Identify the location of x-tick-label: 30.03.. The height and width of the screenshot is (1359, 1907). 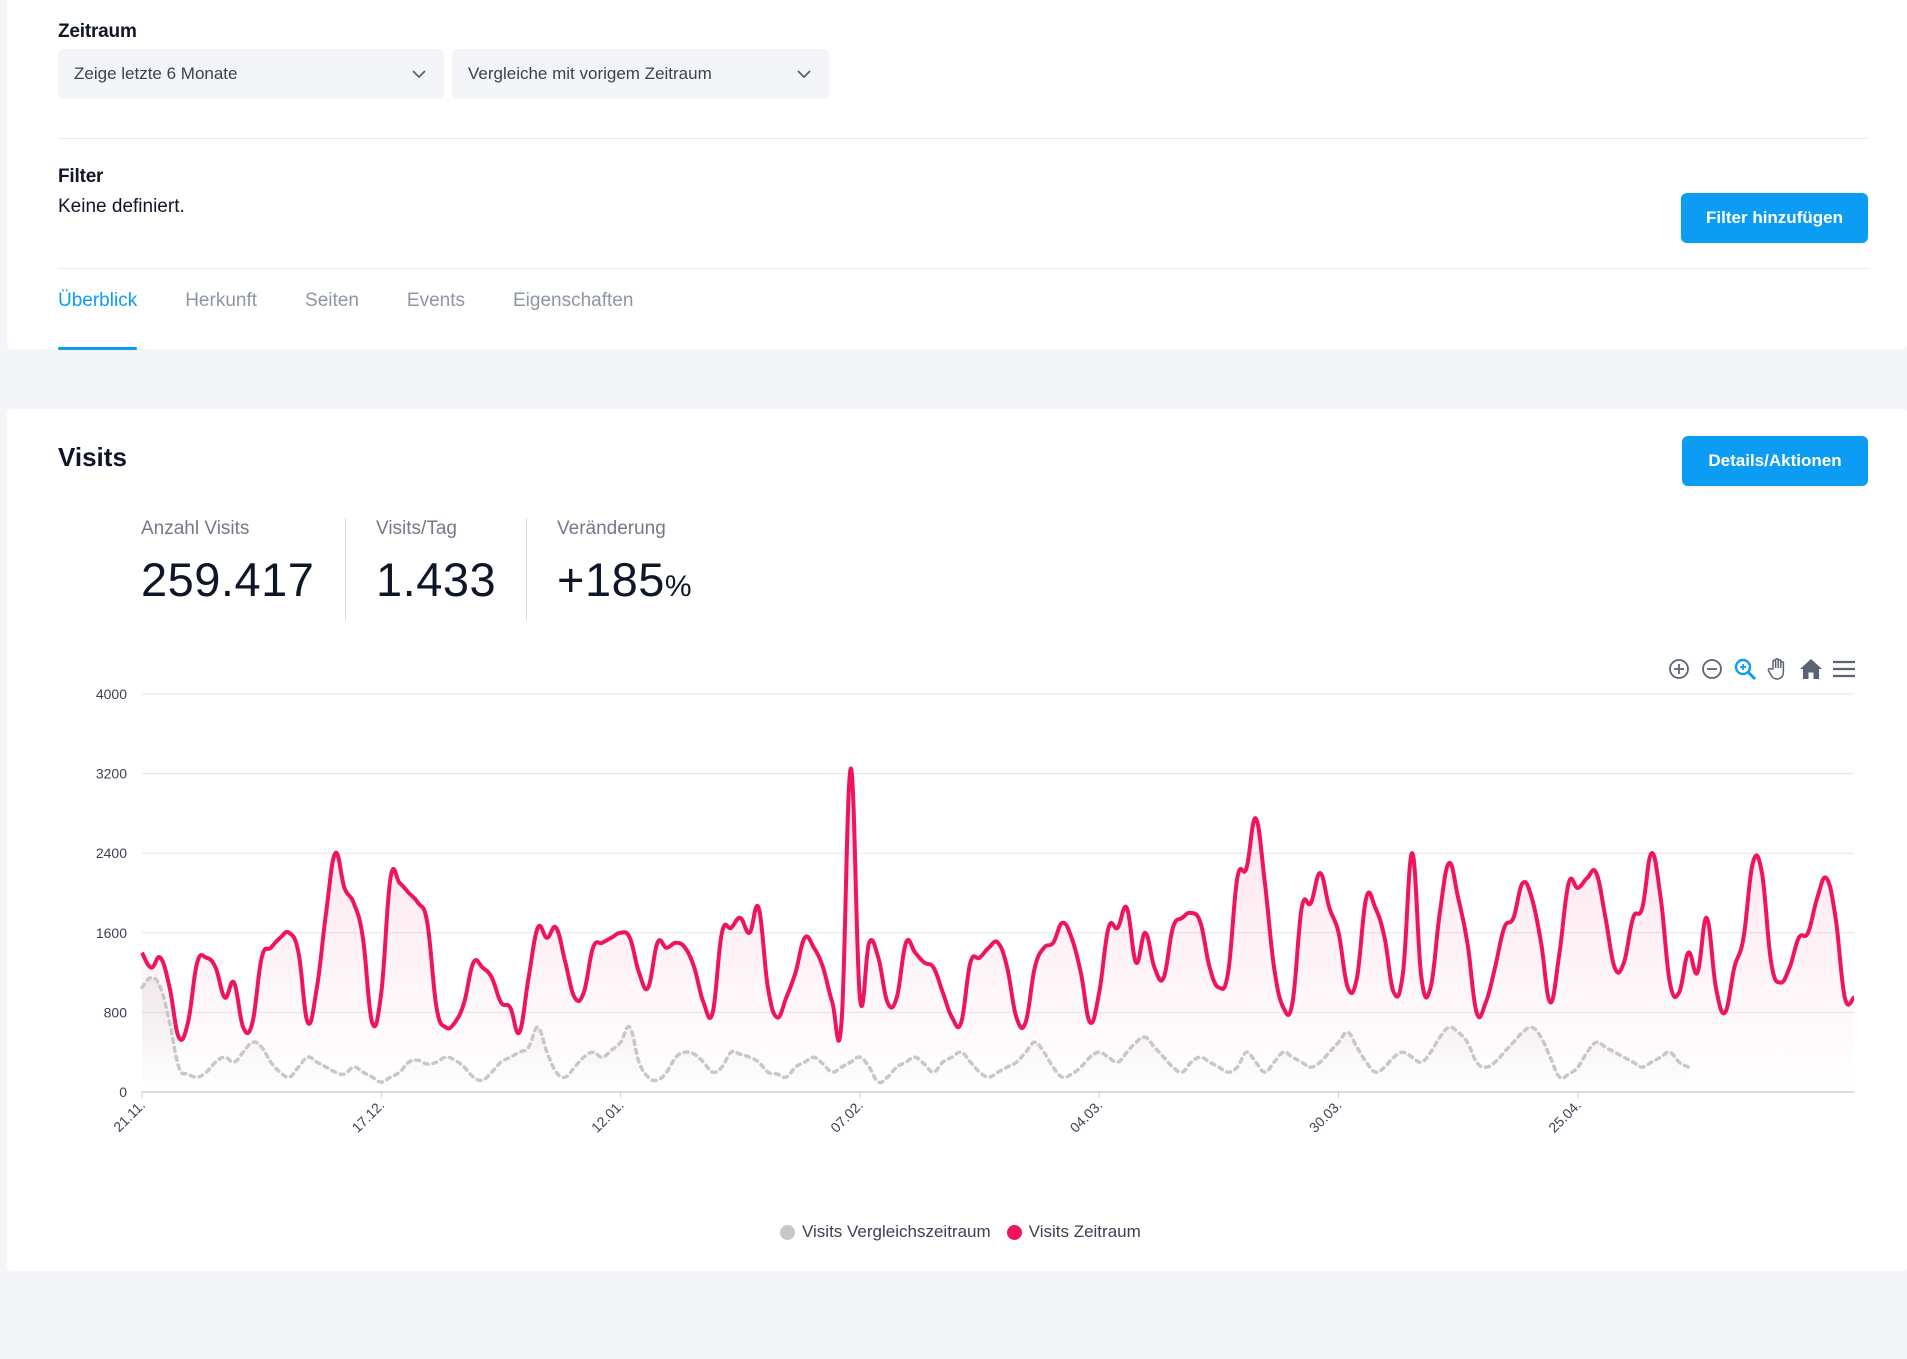
(1325, 1116).